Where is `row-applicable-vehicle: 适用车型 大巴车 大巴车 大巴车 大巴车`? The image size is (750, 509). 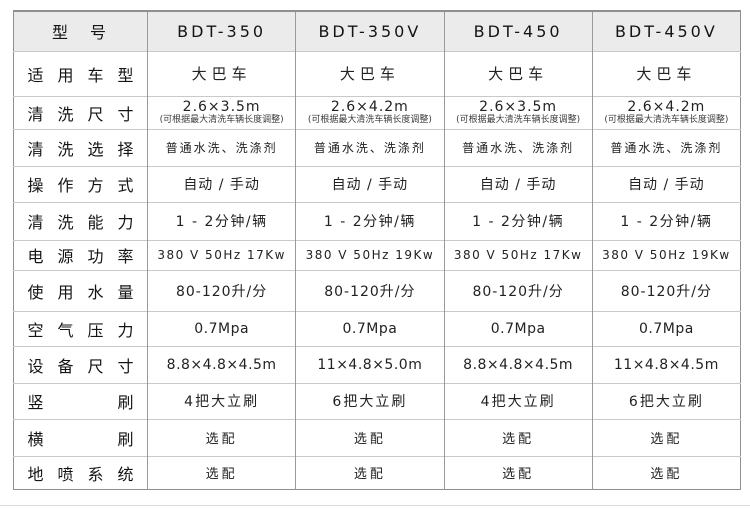 row-applicable-vehicle: 适用车型 大巴车 大巴车 大巴车 大巴车 is located at coordinates (377, 73).